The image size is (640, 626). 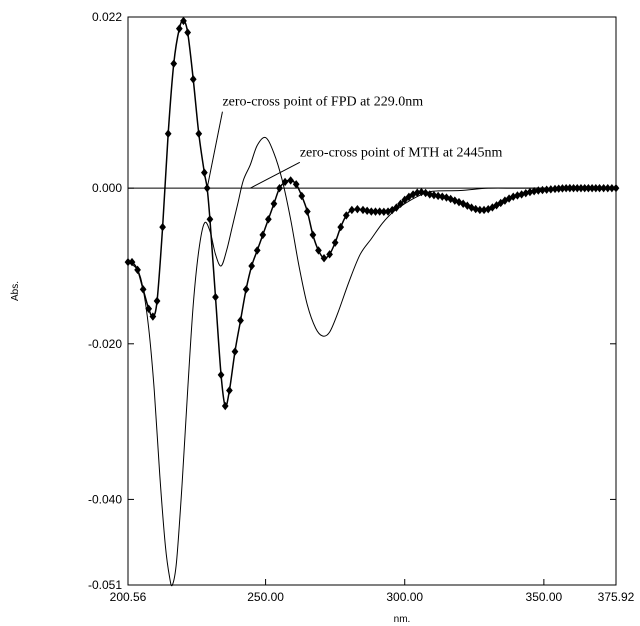 I want to click on x-tick-label: 300.00, so click(x=404, y=597).